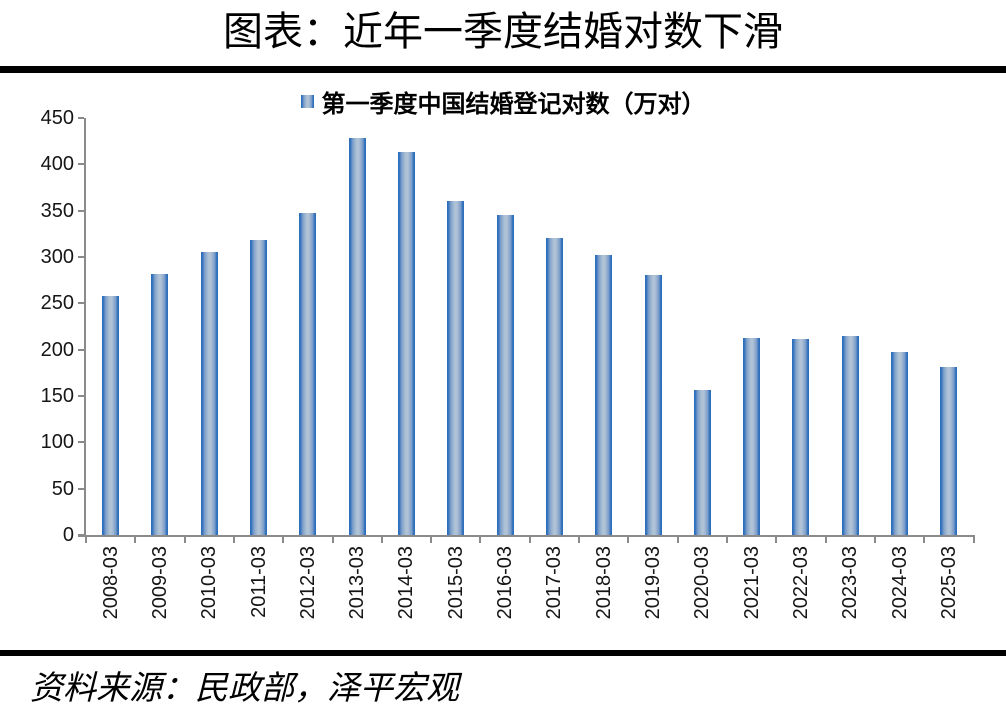 This screenshot has width=1006, height=710. Describe the element at coordinates (85, 326) in the screenshot. I see `y-axis` at that location.